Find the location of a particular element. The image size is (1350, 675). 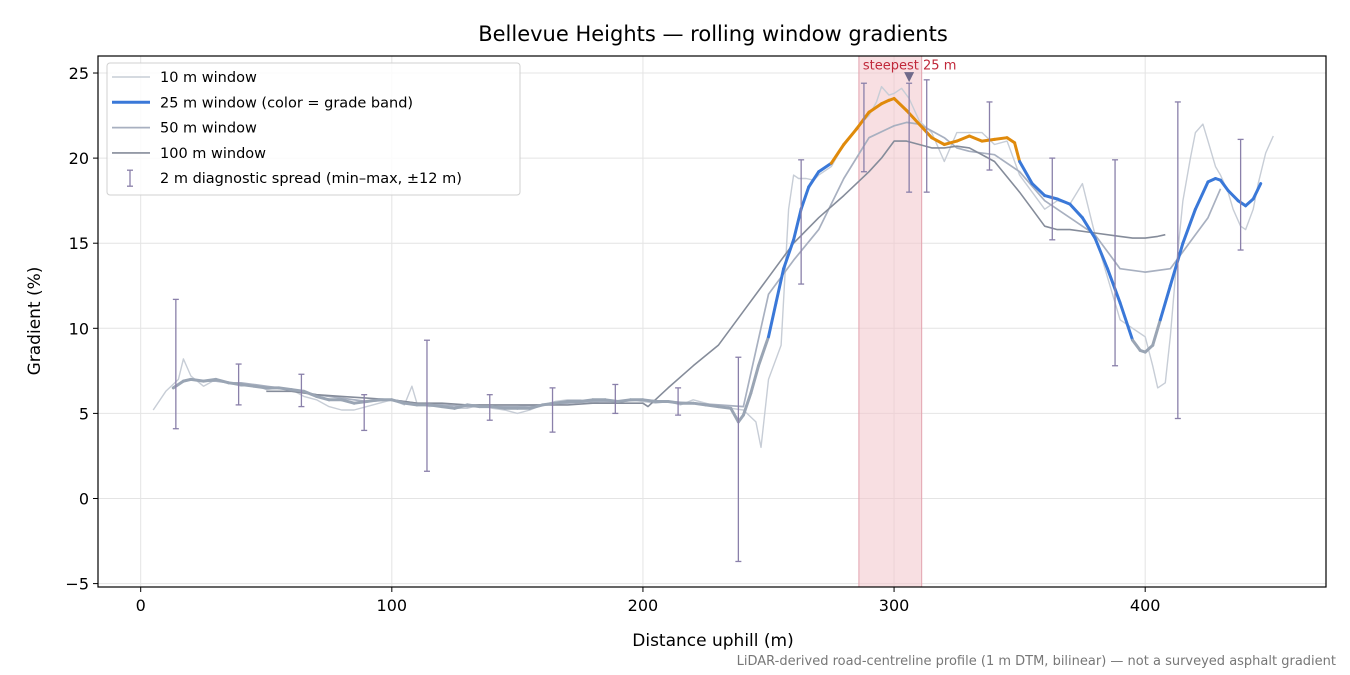

legend-item: 25 m window (color = grade band) is located at coordinates (262, 103).